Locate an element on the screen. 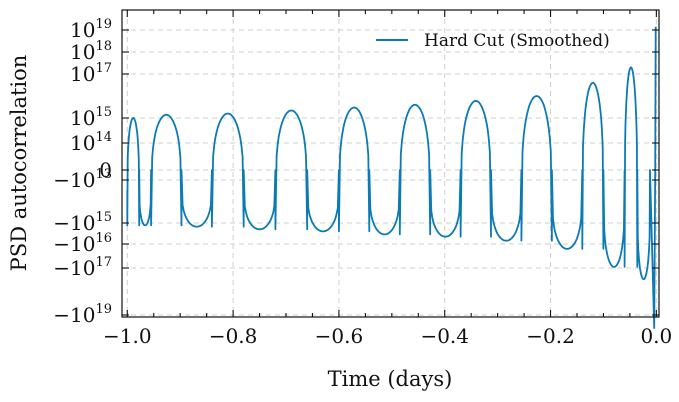 Image resolution: width=679 pixels, height=402 pixels. y-axis-title: PSD autocorrelation is located at coordinates (19, 163).